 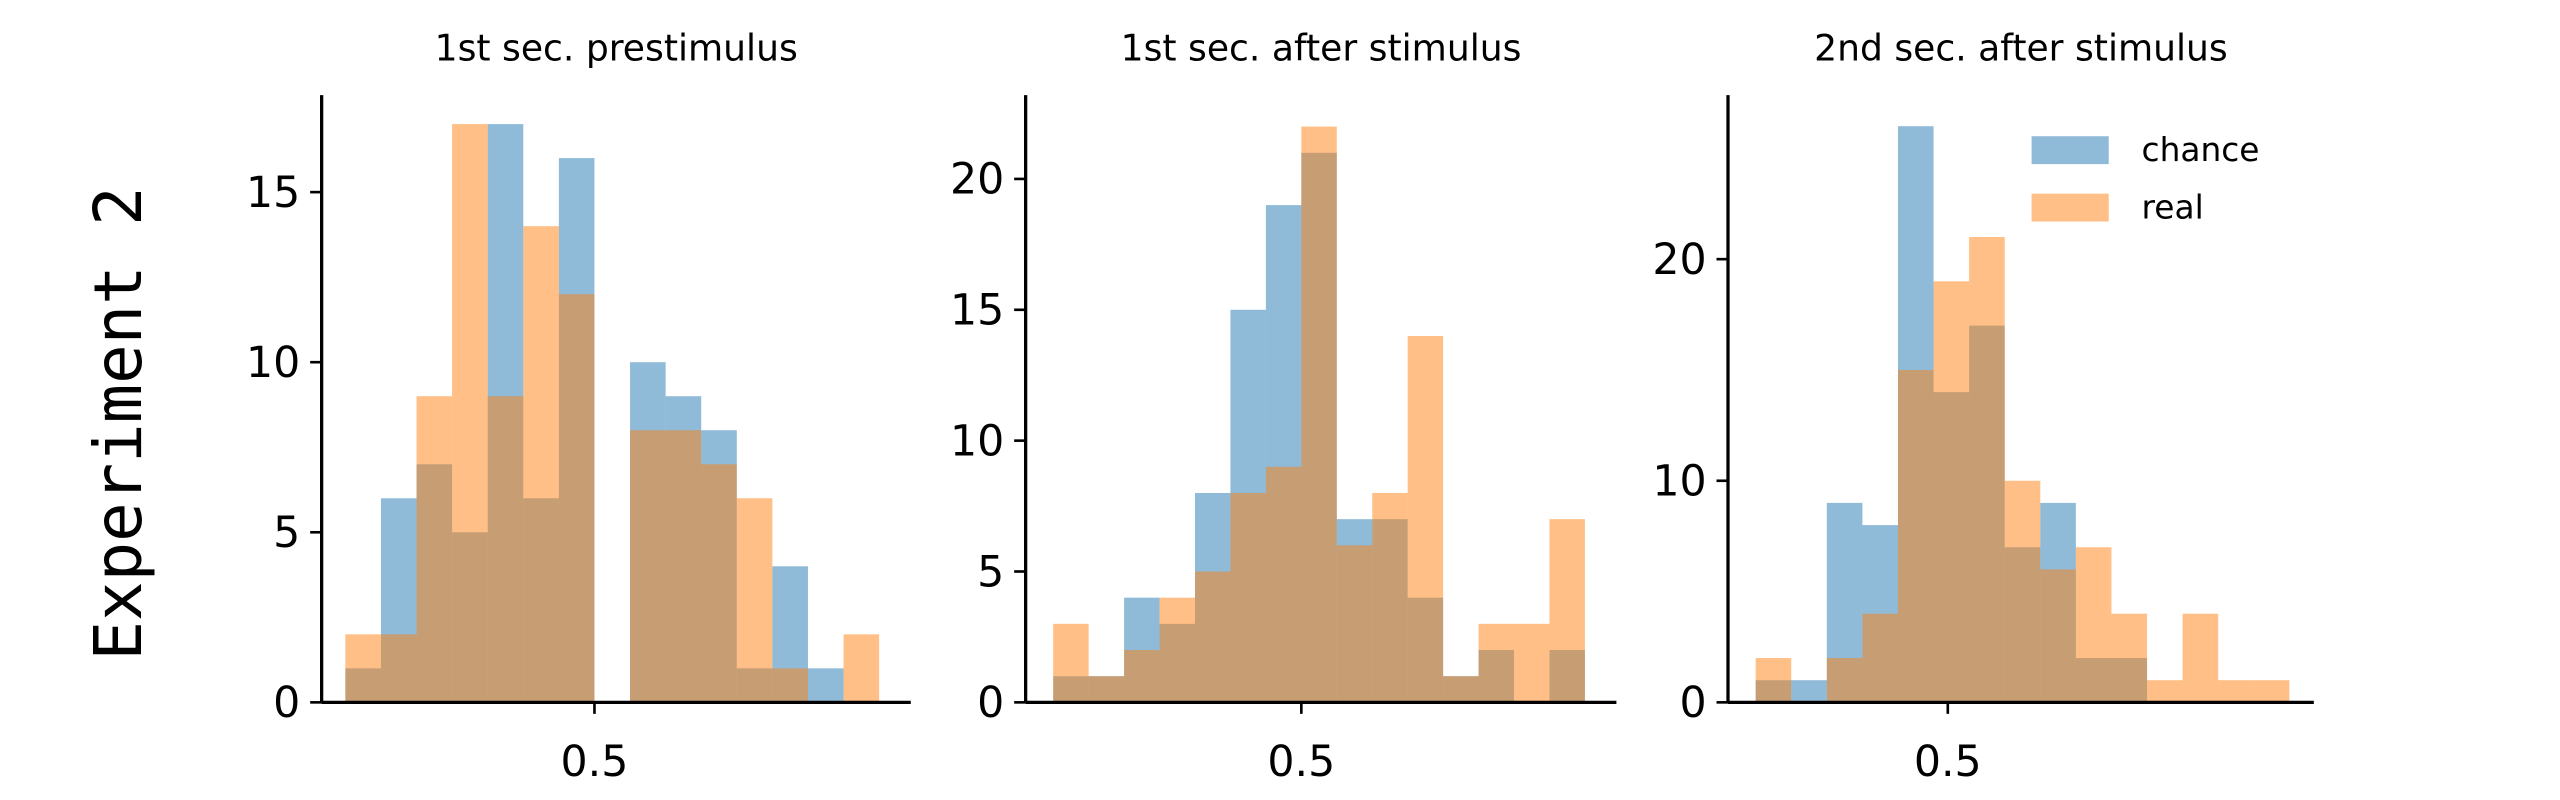 I want to click on legend-label: real, so click(x=2173, y=207).